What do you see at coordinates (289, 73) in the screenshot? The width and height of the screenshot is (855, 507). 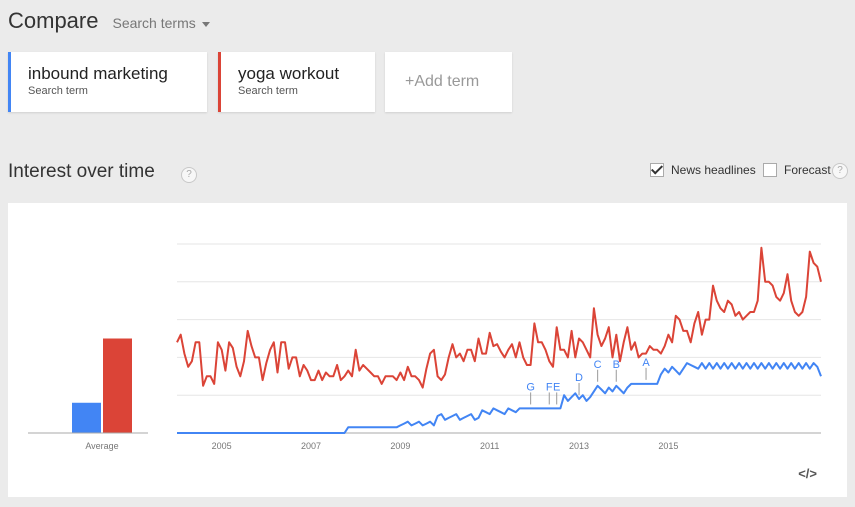 I see `term-name: yoga workout` at bounding box center [289, 73].